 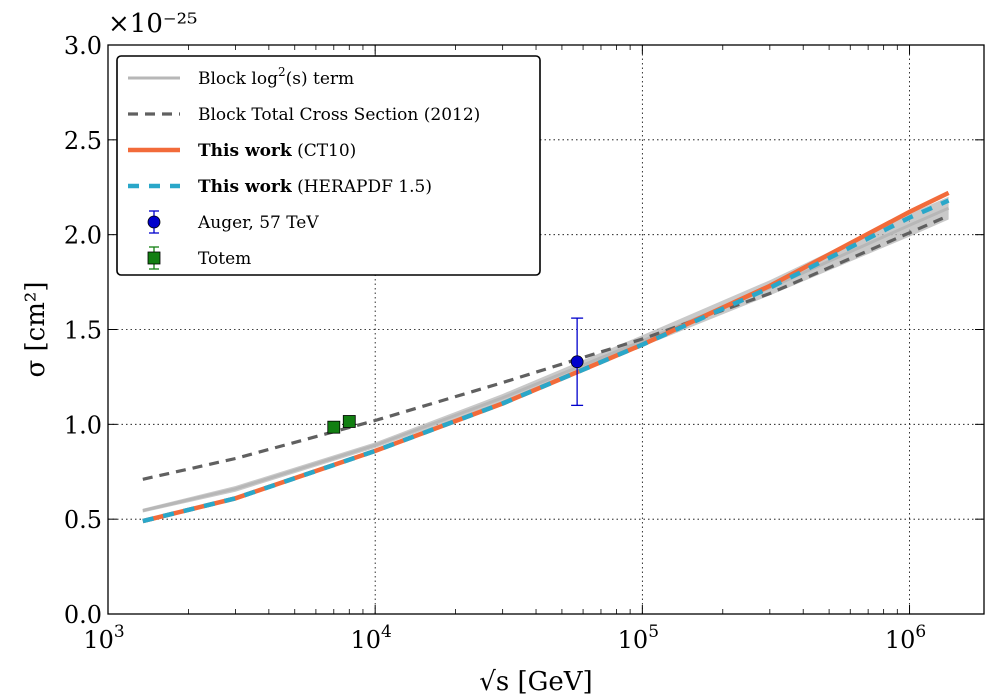 What do you see at coordinates (83, 425) in the screenshot?
I see `y-tick-label: 1.0` at bounding box center [83, 425].